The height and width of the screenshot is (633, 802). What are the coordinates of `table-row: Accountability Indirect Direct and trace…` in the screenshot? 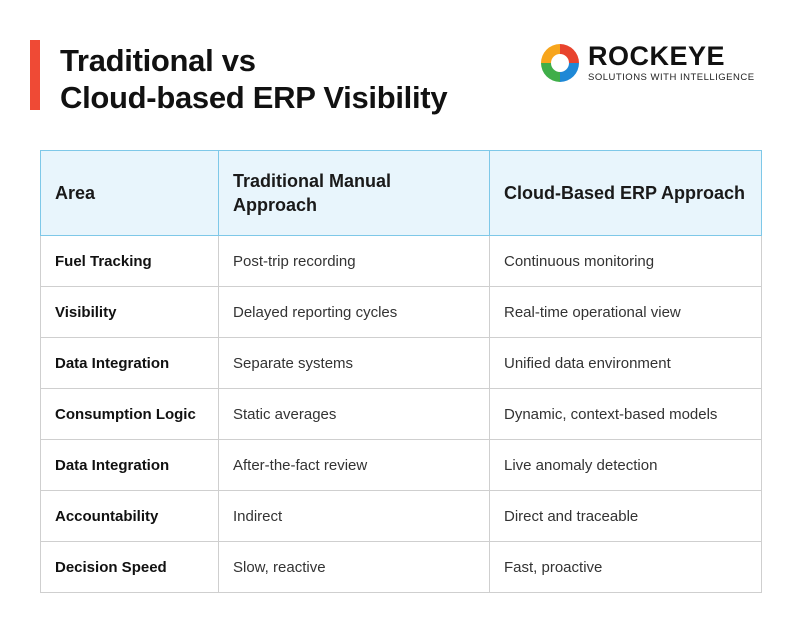 It's located at (401, 516).